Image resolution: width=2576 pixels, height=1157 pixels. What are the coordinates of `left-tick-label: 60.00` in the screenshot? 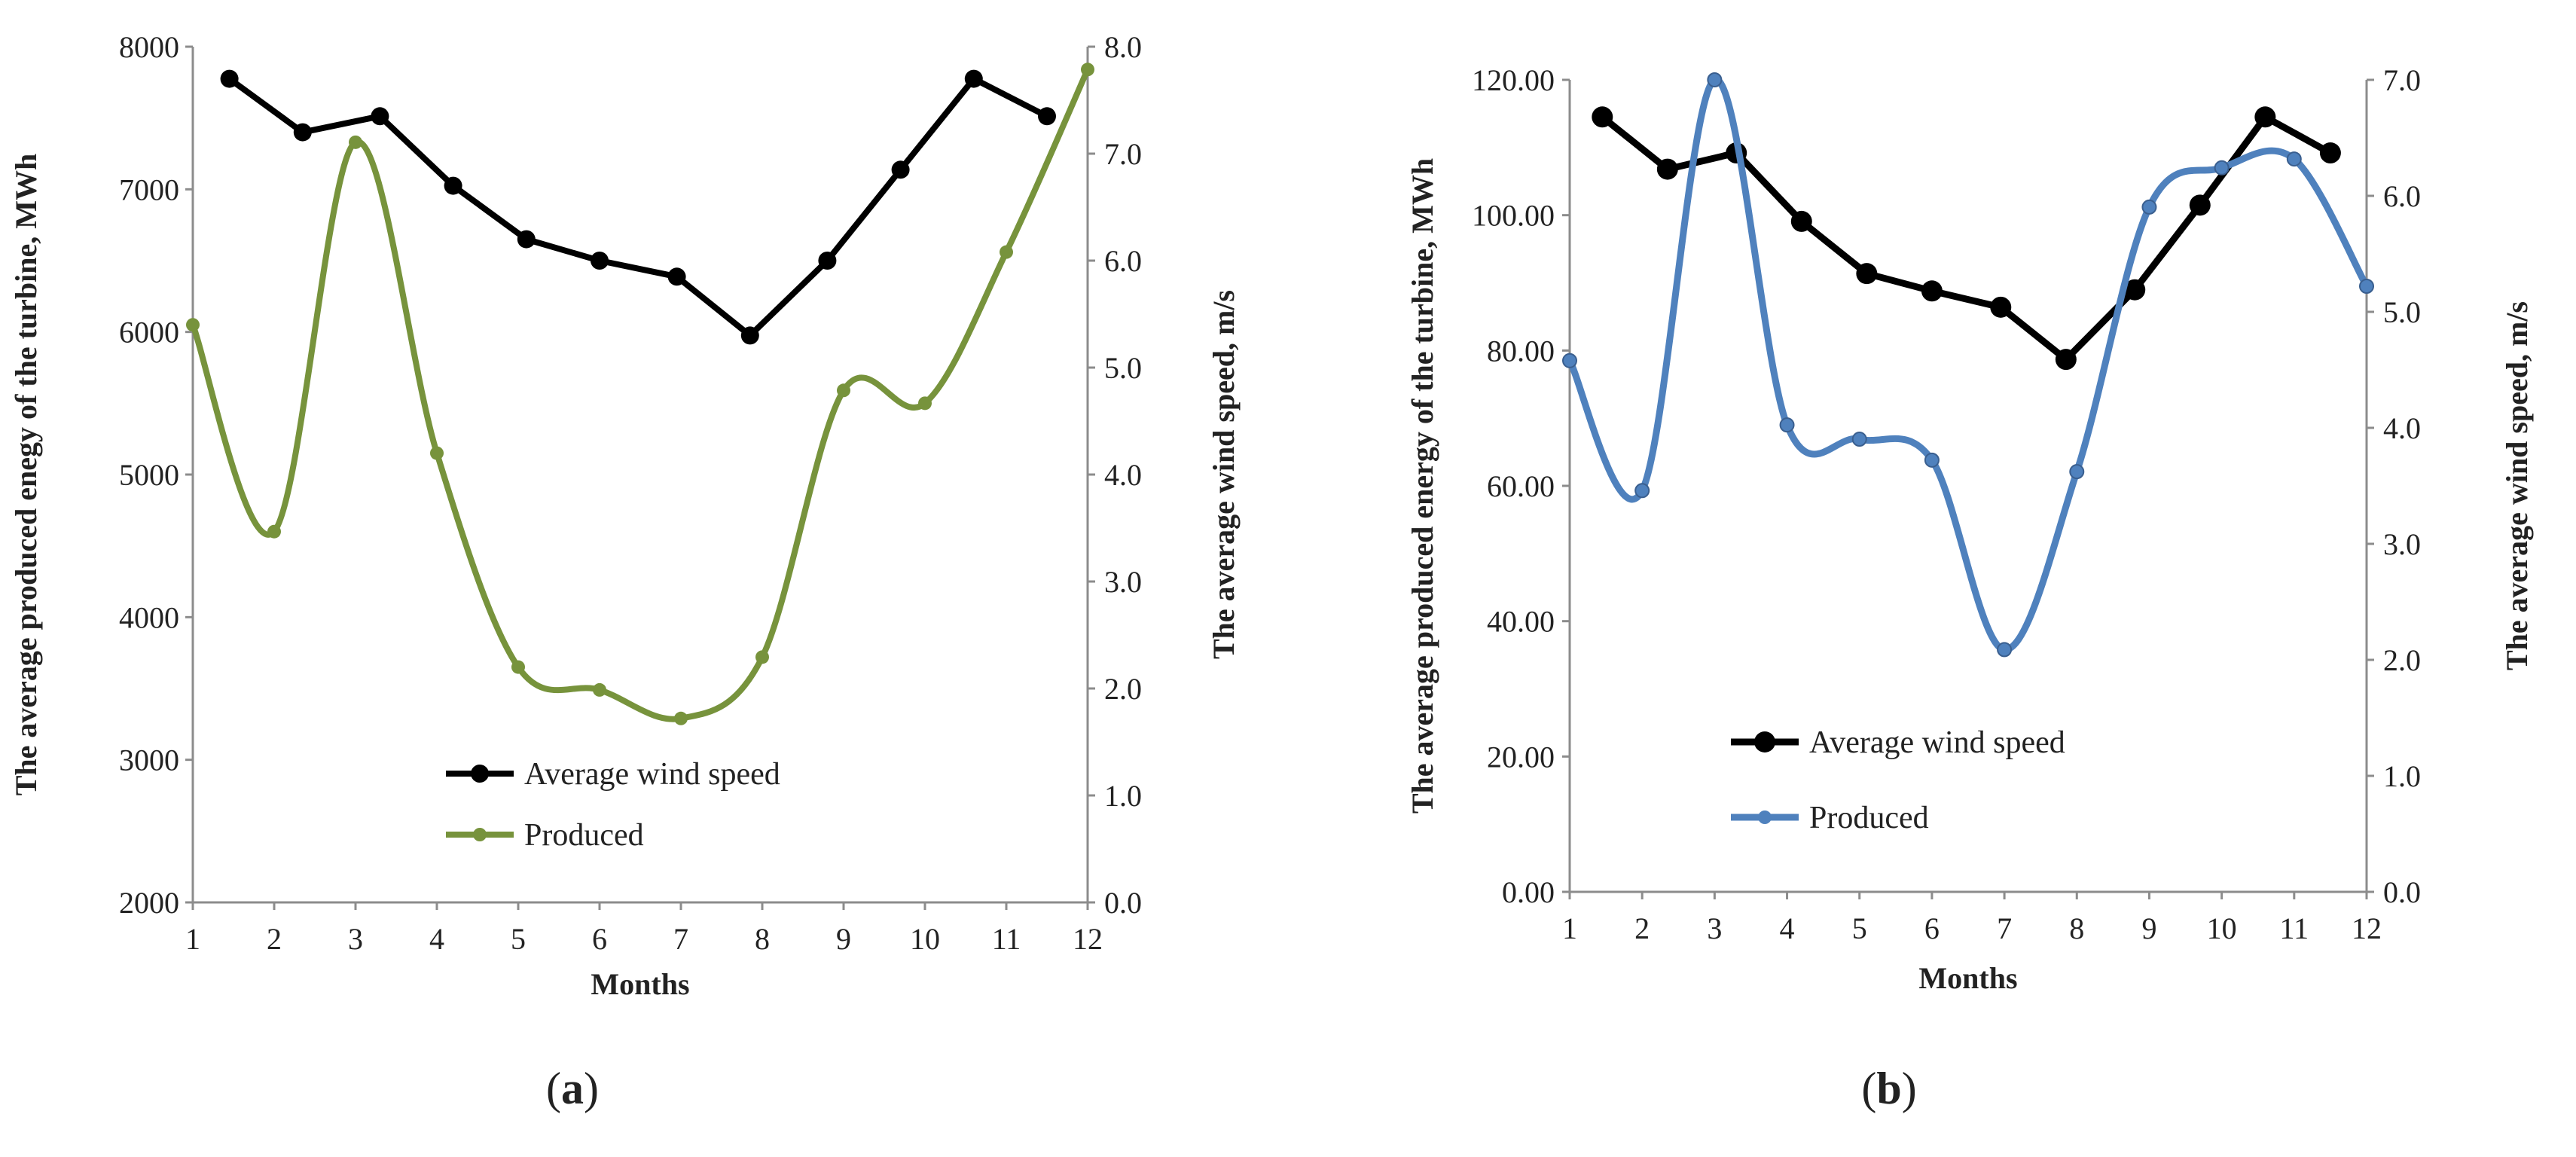 It's located at (1521, 486).